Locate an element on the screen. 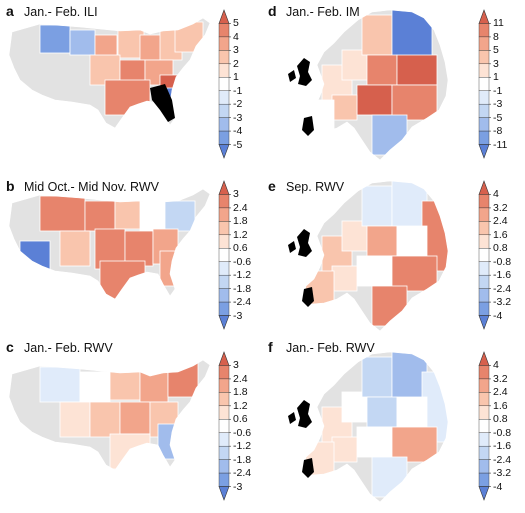  panel-title: Sep. RWV is located at coordinates (315, 187).